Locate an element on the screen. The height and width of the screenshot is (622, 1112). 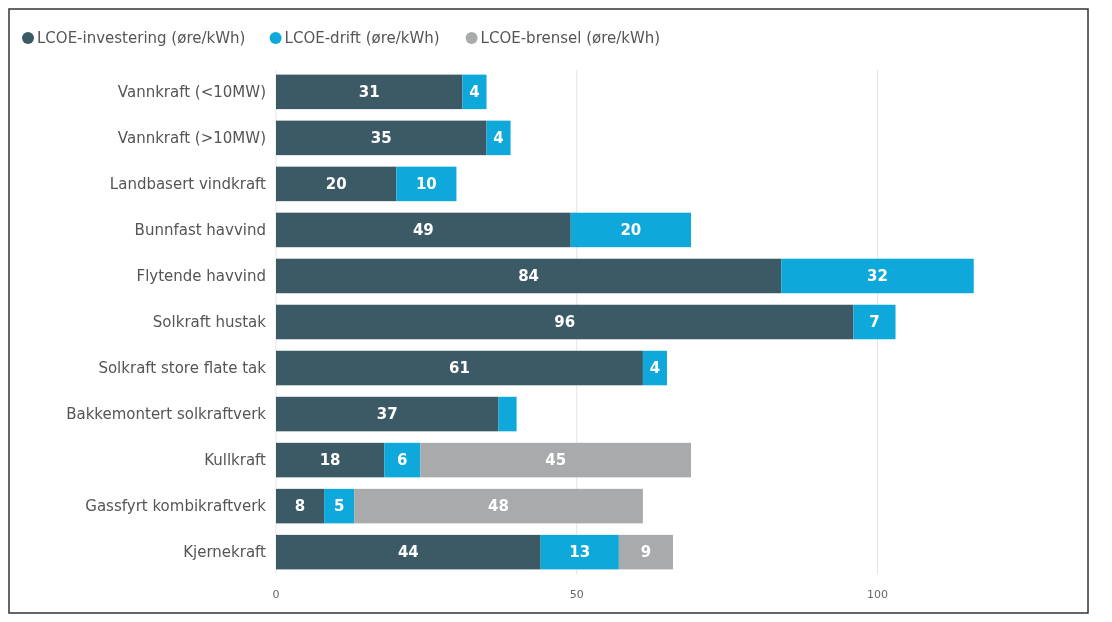
data-label: 31 is located at coordinates (369, 92).